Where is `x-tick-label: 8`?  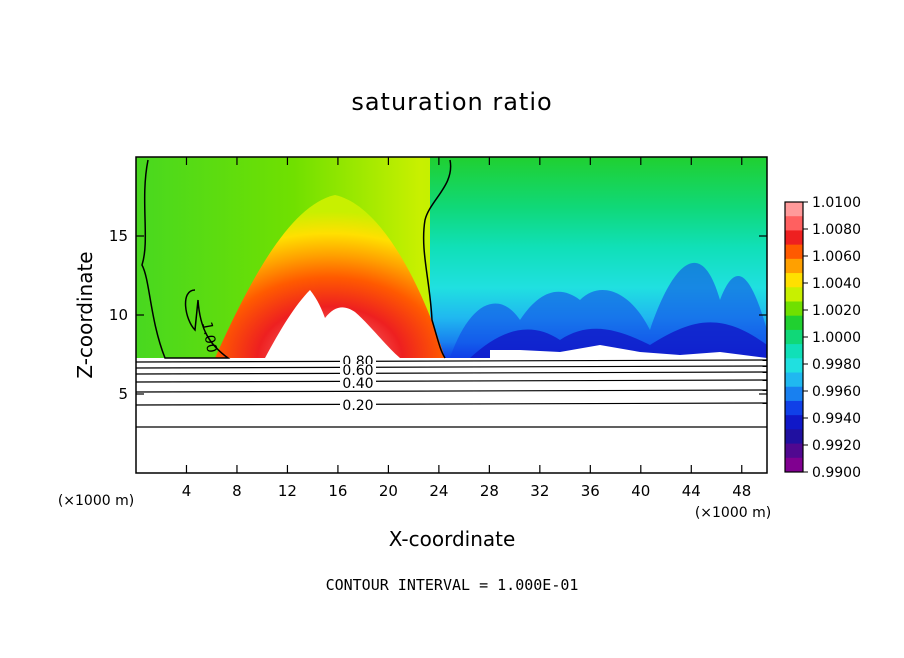 x-tick-label: 8 is located at coordinates (237, 491).